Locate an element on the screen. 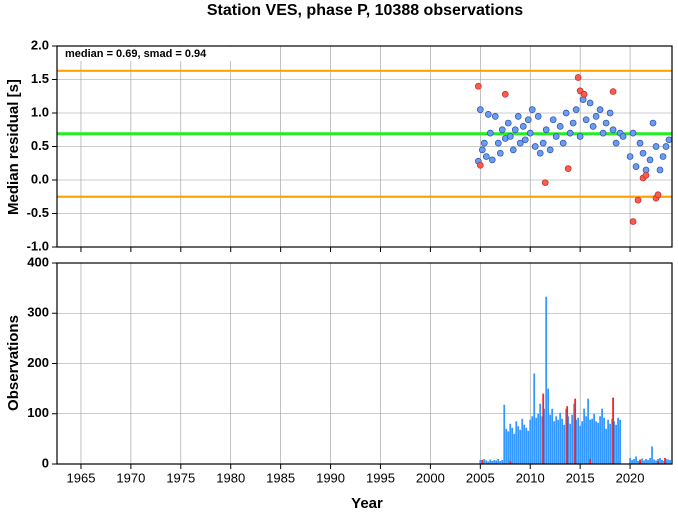 The width and height of the screenshot is (678, 516). x-tick-label: 1975 is located at coordinates (180, 477).